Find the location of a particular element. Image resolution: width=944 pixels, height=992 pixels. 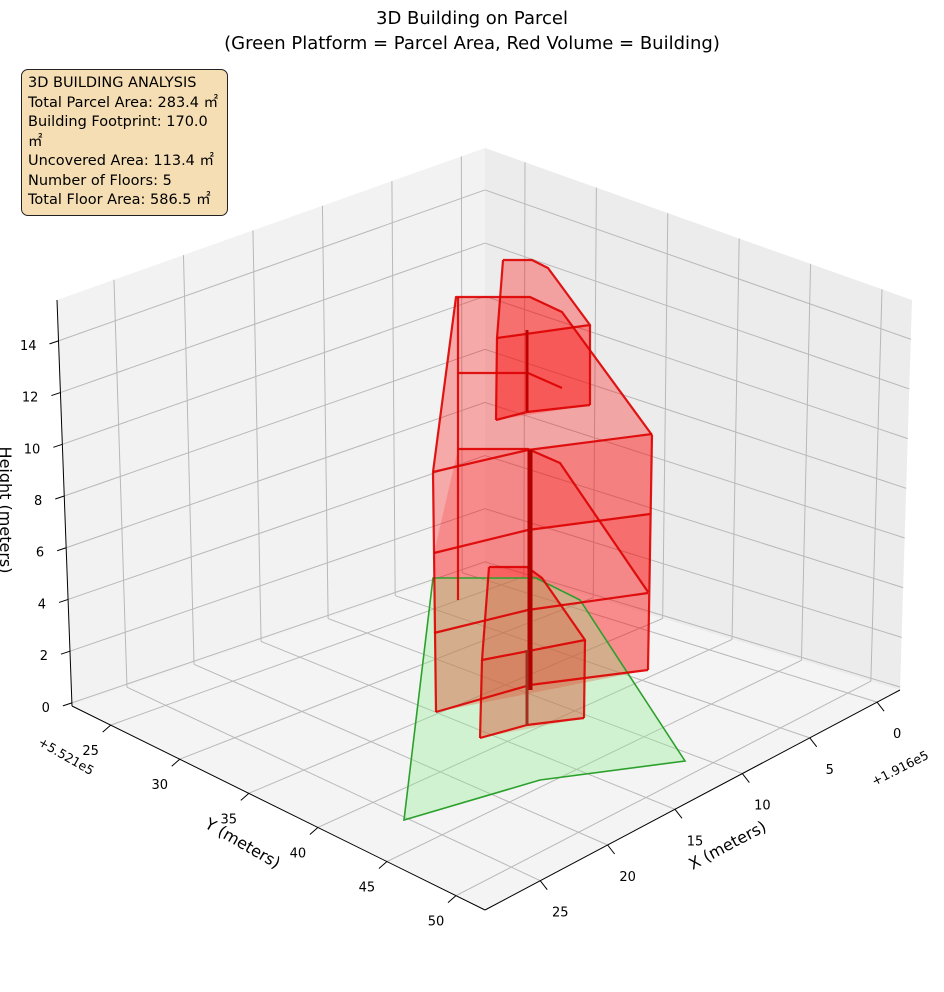

z-tick-label: 12 is located at coordinates (30, 398).